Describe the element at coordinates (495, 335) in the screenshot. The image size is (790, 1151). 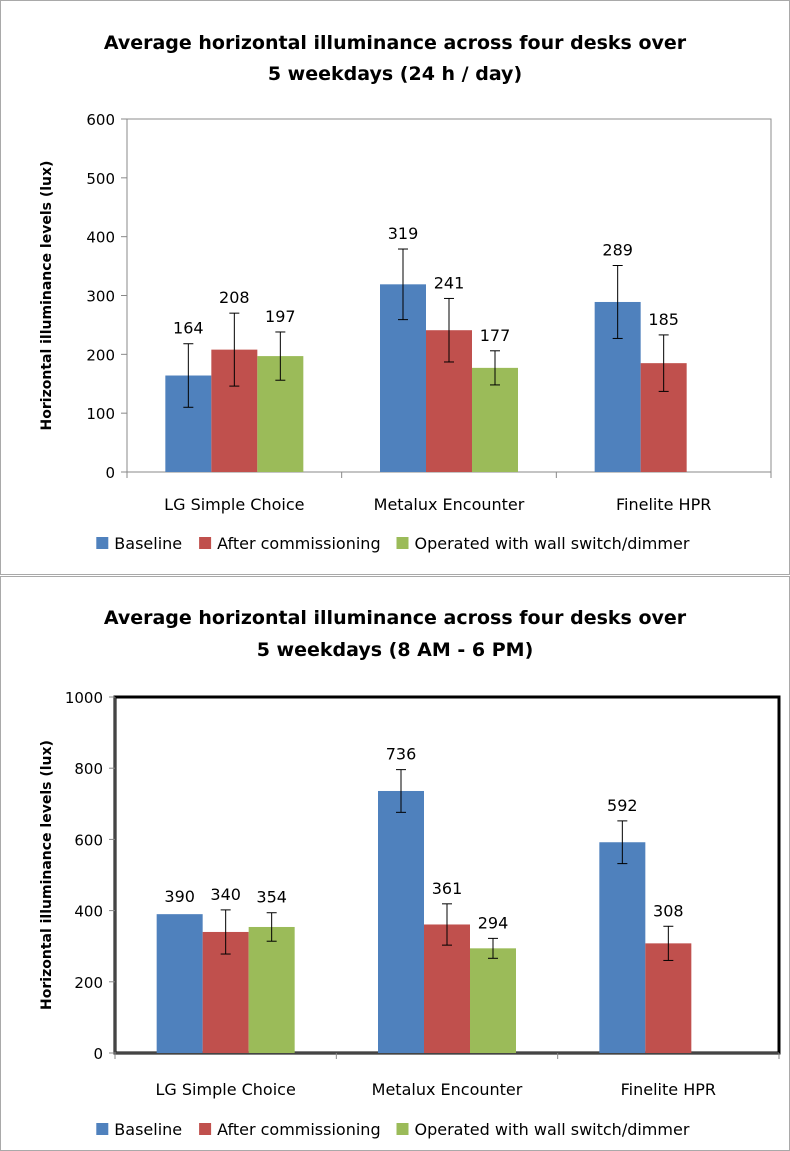
I see `data-label: 177` at that location.